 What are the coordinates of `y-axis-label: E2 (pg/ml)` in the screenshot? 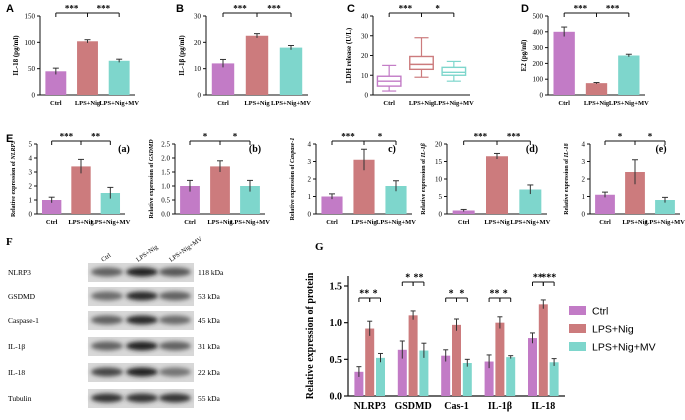 It's located at (524, 55).